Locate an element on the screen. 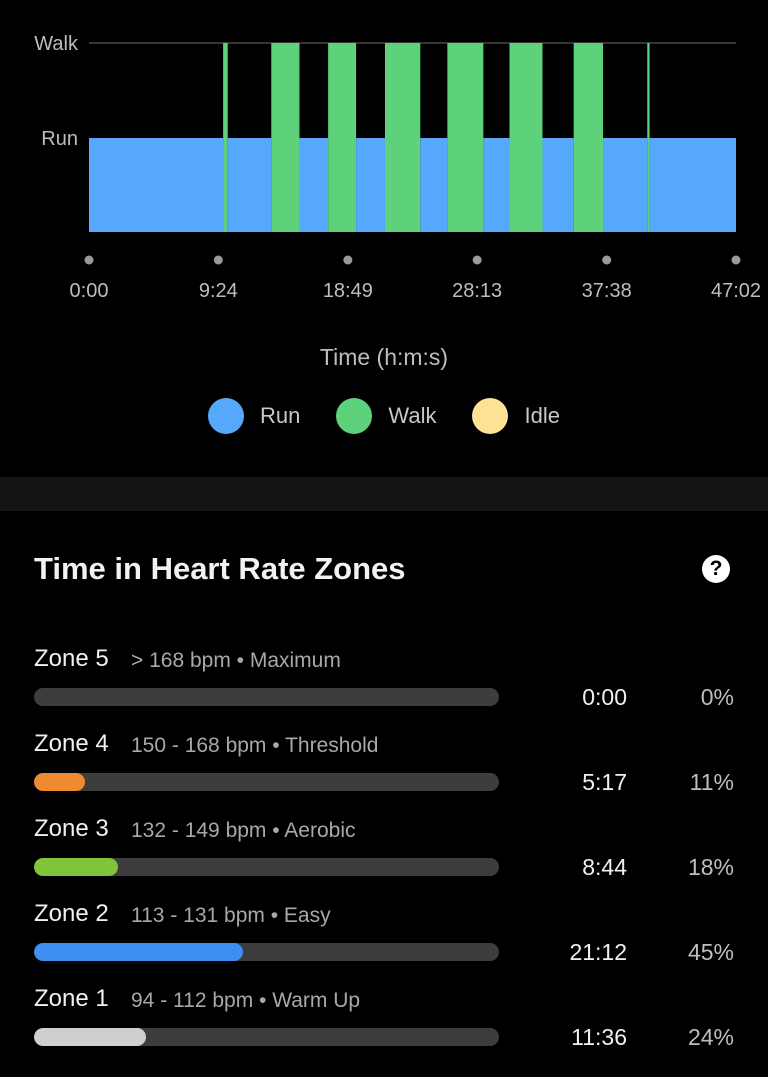 Image resolution: width=768 pixels, height=1077 pixels. zone-row-1: Zone 1 94 - 112 bpm • Warm Up 11:36 24% is located at coordinates (384, 1027).